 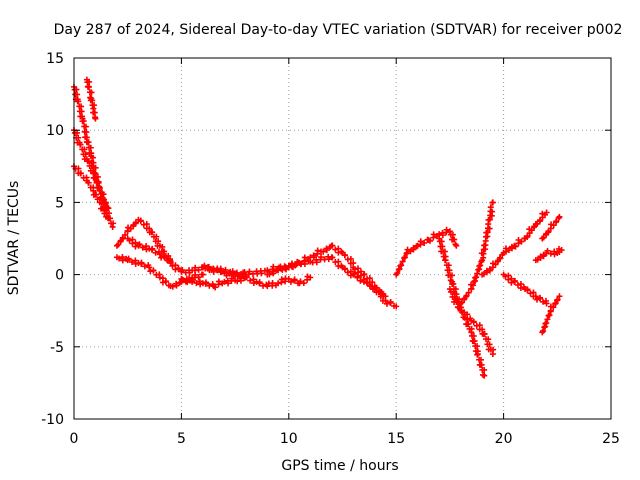 What do you see at coordinates (611, 439) in the screenshot?
I see `x-tick-label: 25` at bounding box center [611, 439].